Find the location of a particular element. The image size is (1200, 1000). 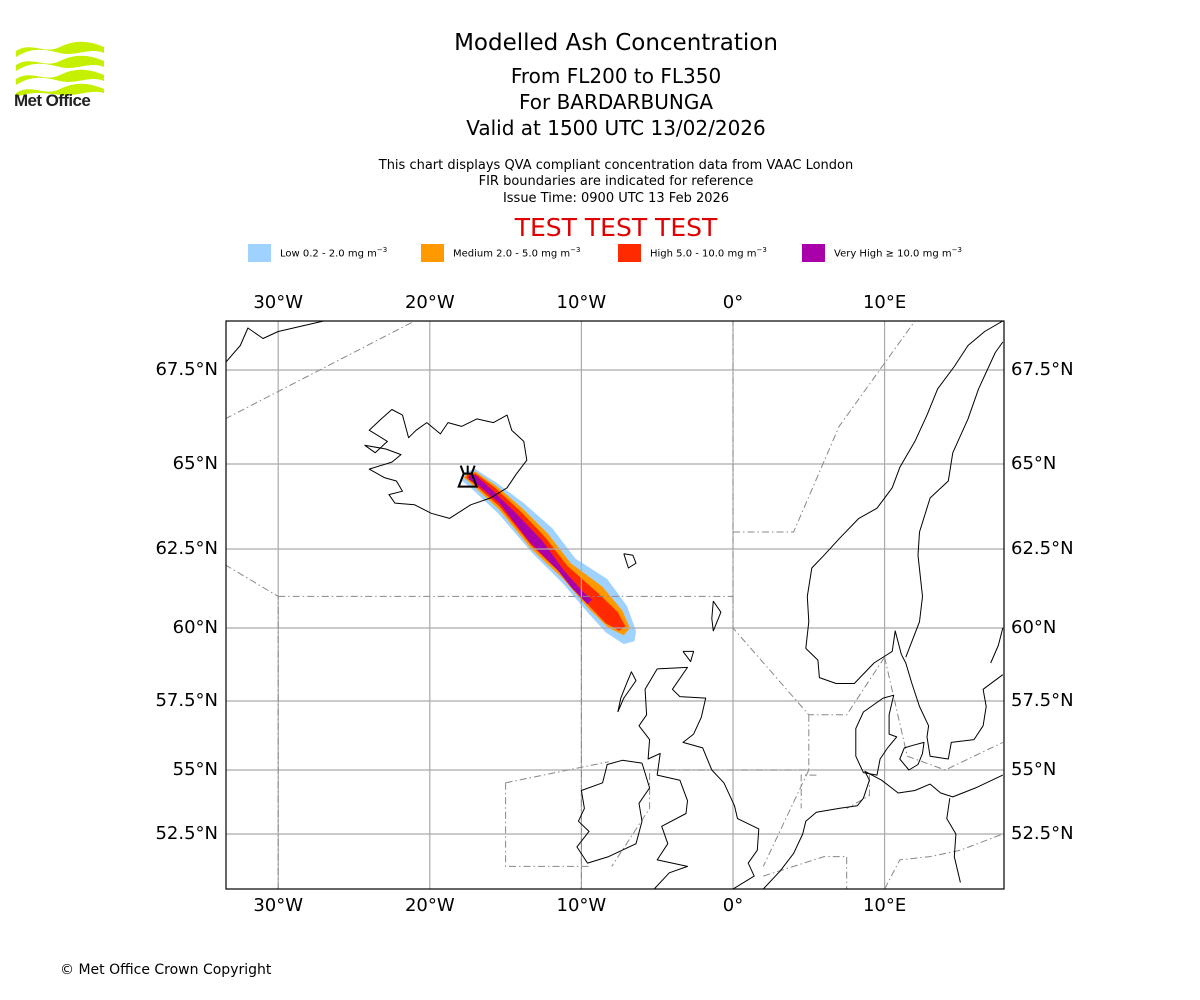

lon-tick-label-bottom: 10°E is located at coordinates (884, 905).